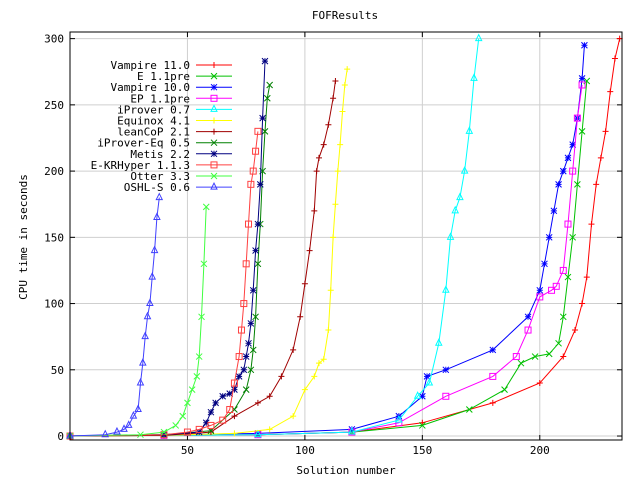 This screenshot has height=480, width=640. Describe the element at coordinates (181, 98) in the screenshot. I see `legend-item-ep-1-1pre: EP 1.1pre` at that location.